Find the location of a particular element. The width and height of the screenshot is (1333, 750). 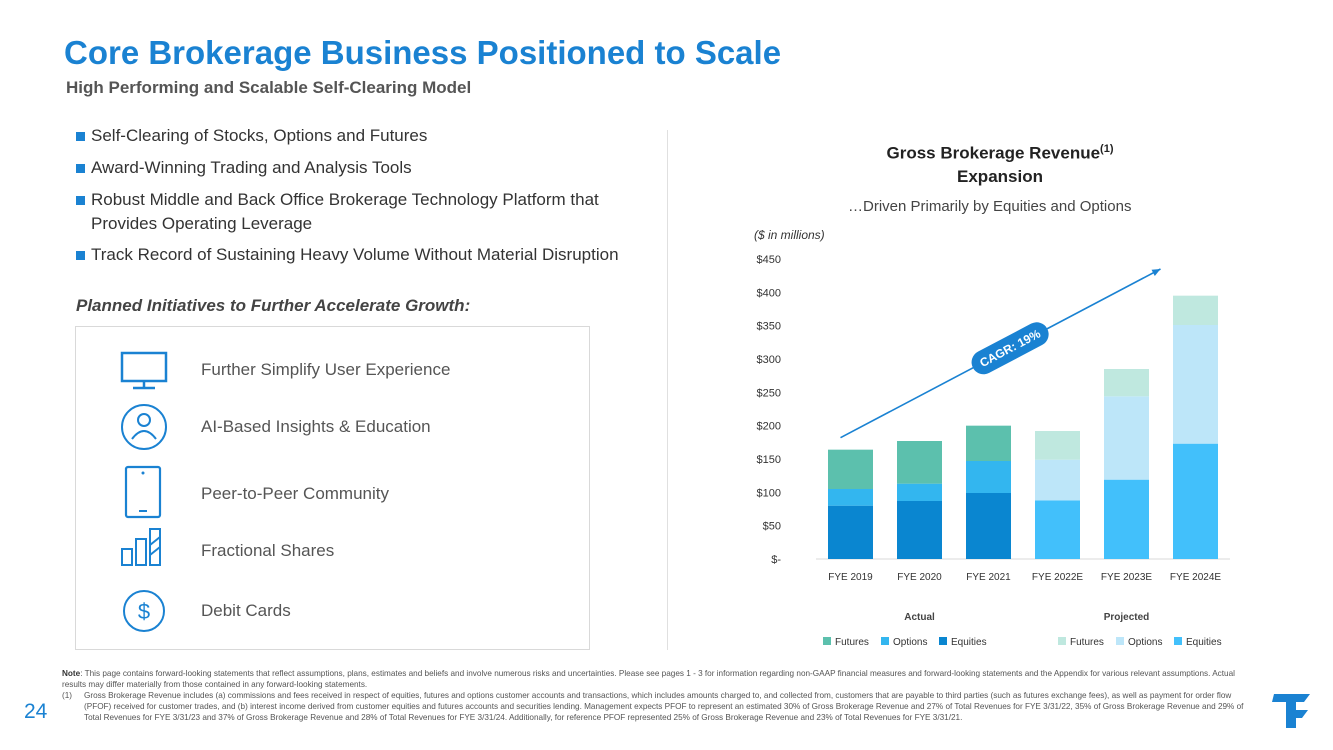

page-number: 24 is located at coordinates (36, 711).